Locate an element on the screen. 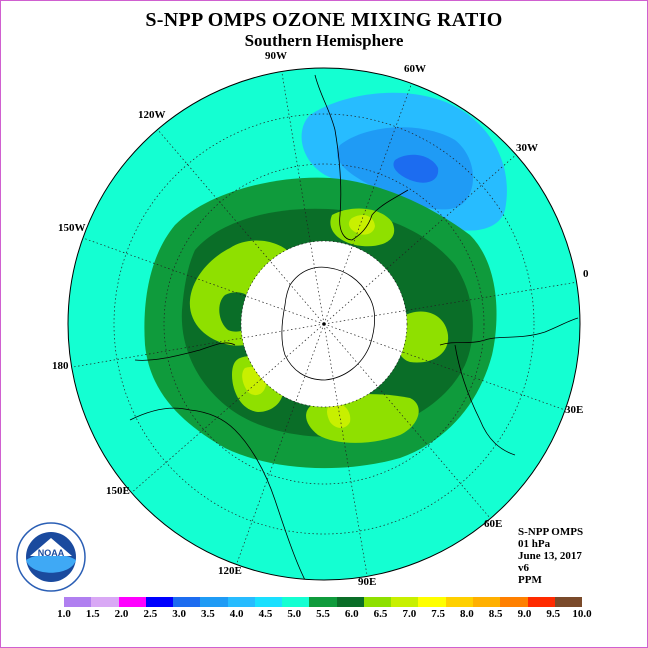 The height and width of the screenshot is (648, 648). yellow-green-patch-east is located at coordinates (421, 337).